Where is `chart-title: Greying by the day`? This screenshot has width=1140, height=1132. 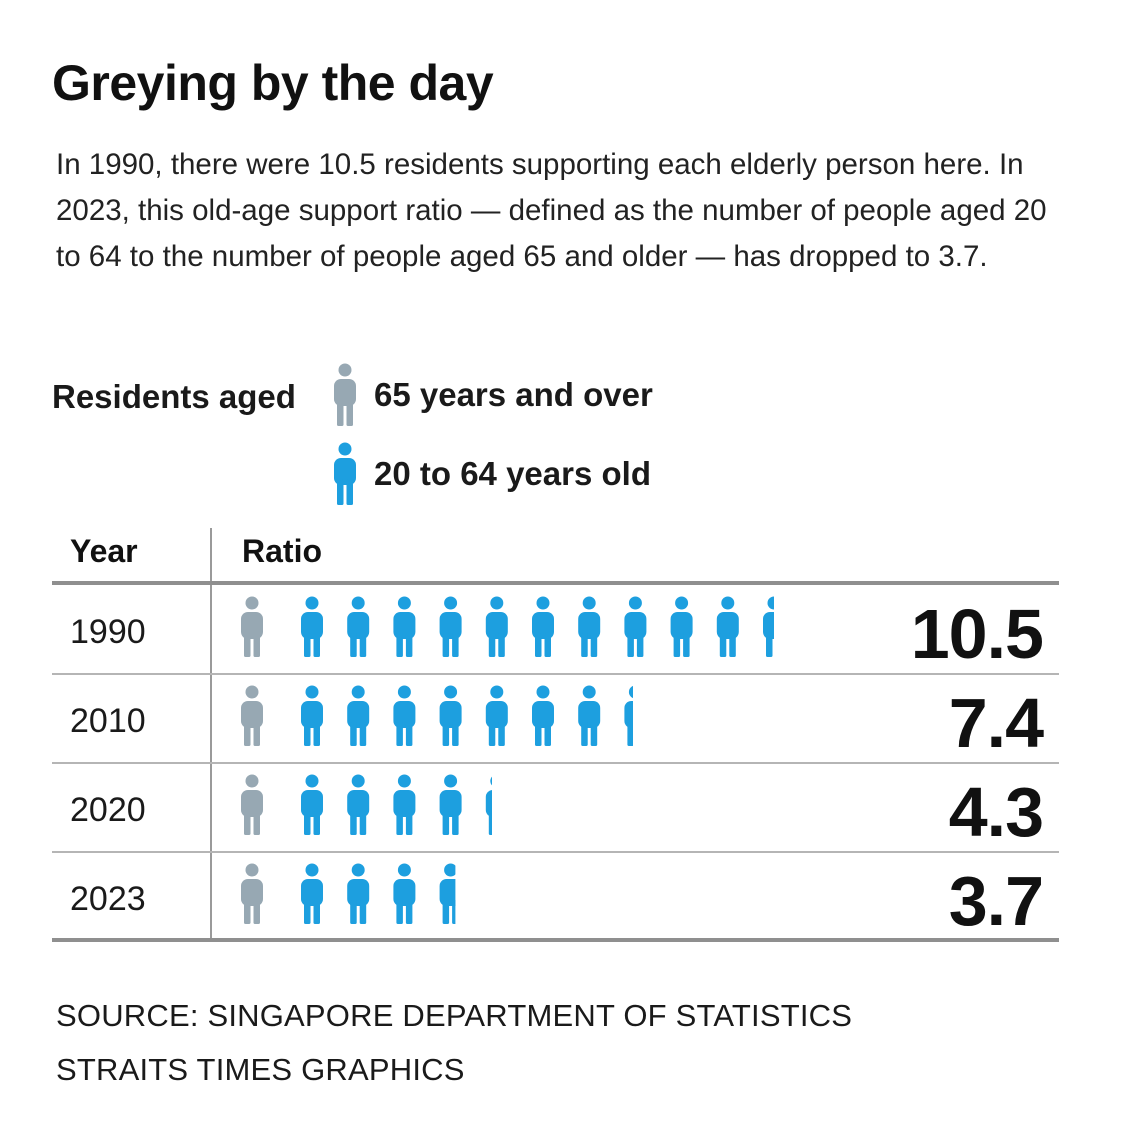
chart-title: Greying by the day is located at coordinates (273, 83).